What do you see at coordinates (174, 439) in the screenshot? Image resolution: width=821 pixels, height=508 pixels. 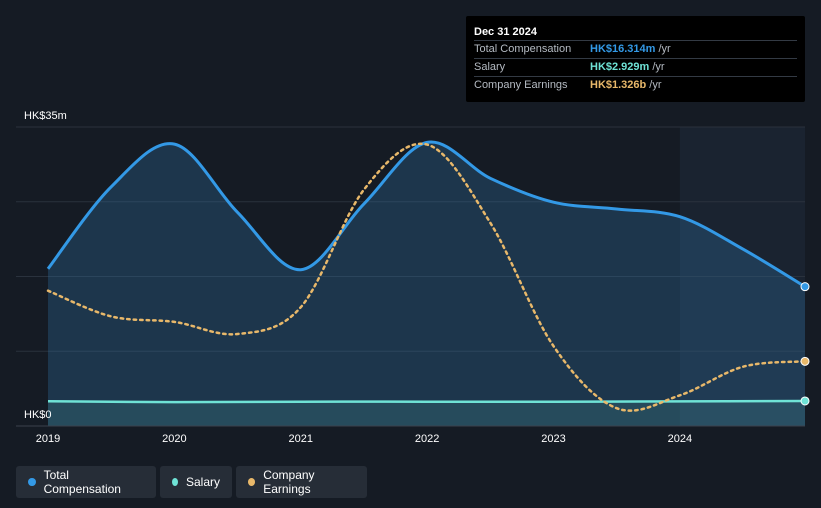 I see `x-tick-label: 2020` at bounding box center [174, 439].